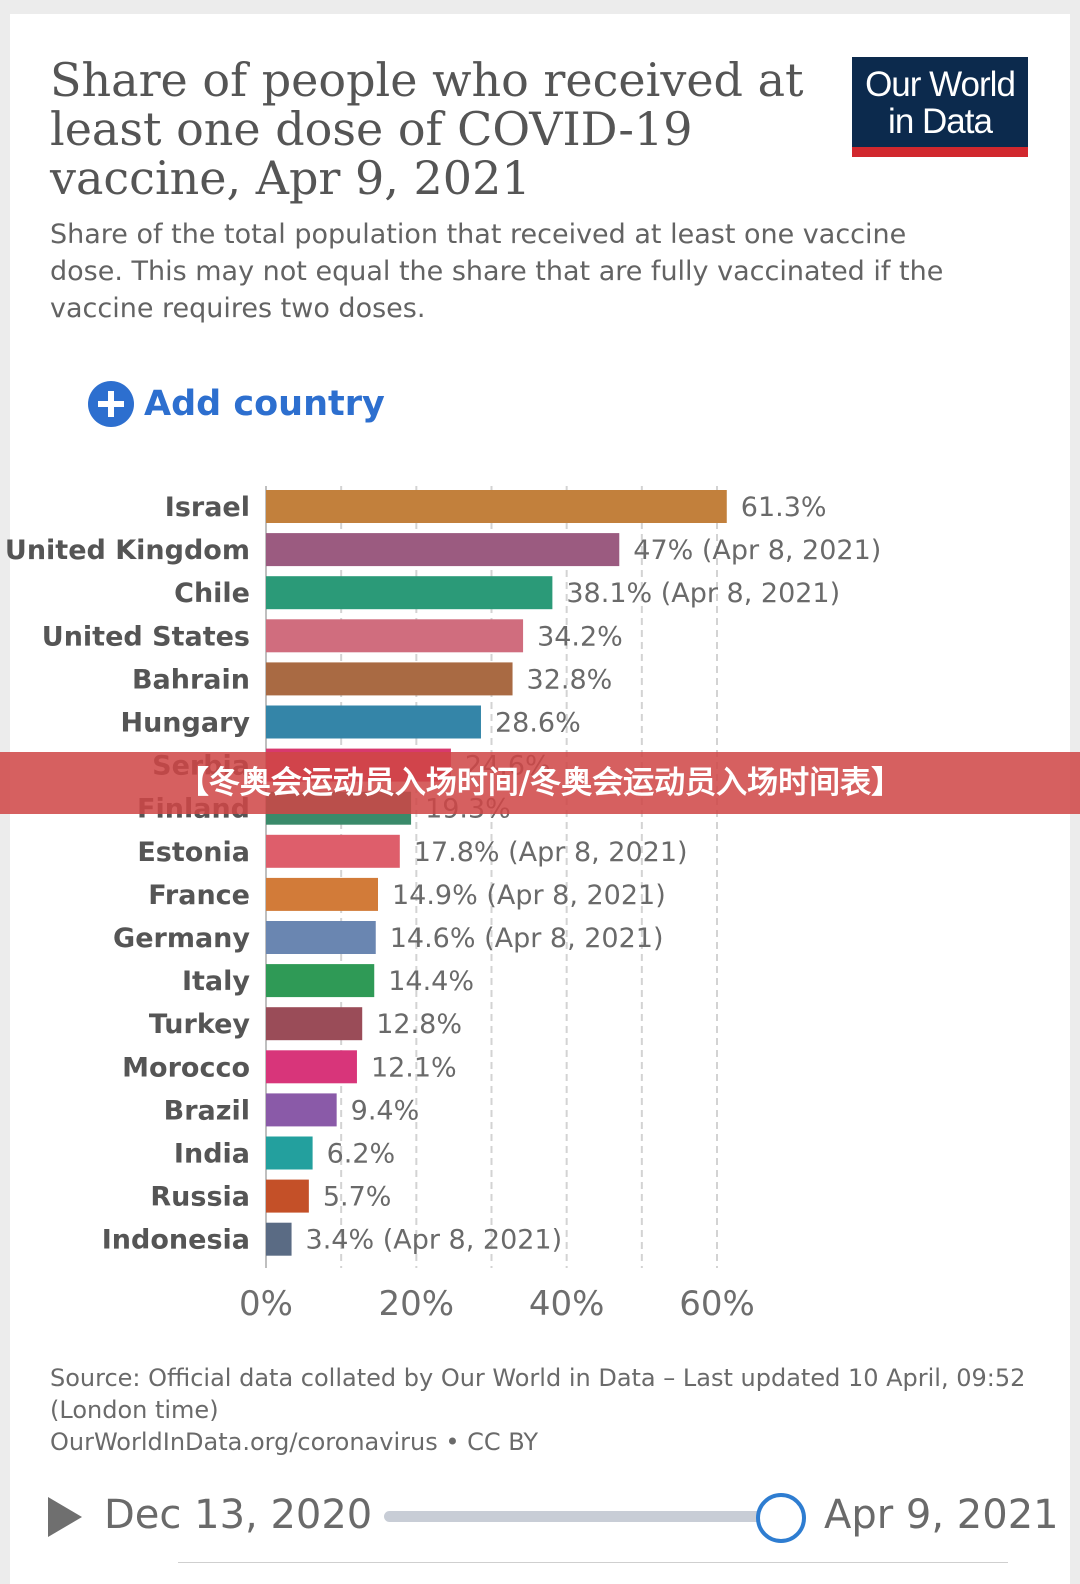 The width and height of the screenshot is (1080, 1584). What do you see at coordinates (200, 1197) in the screenshot?
I see `category-label: Russia` at bounding box center [200, 1197].